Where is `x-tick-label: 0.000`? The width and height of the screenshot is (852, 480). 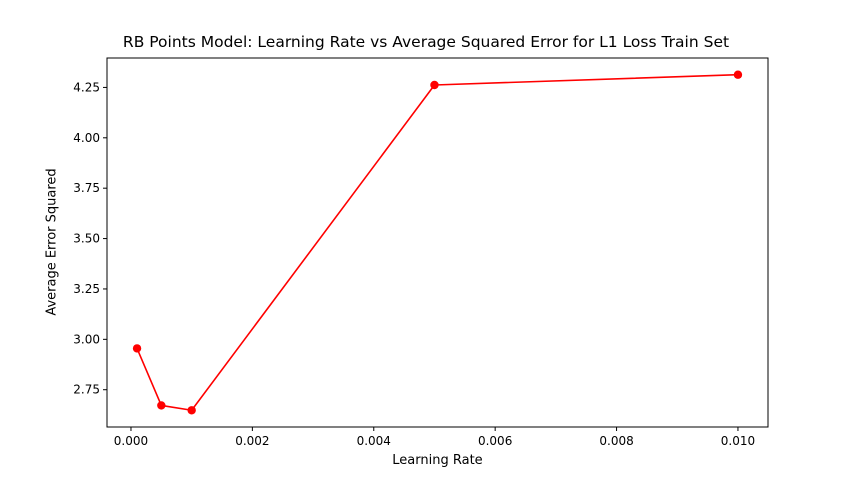 x-tick-label: 0.000 is located at coordinates (131, 441).